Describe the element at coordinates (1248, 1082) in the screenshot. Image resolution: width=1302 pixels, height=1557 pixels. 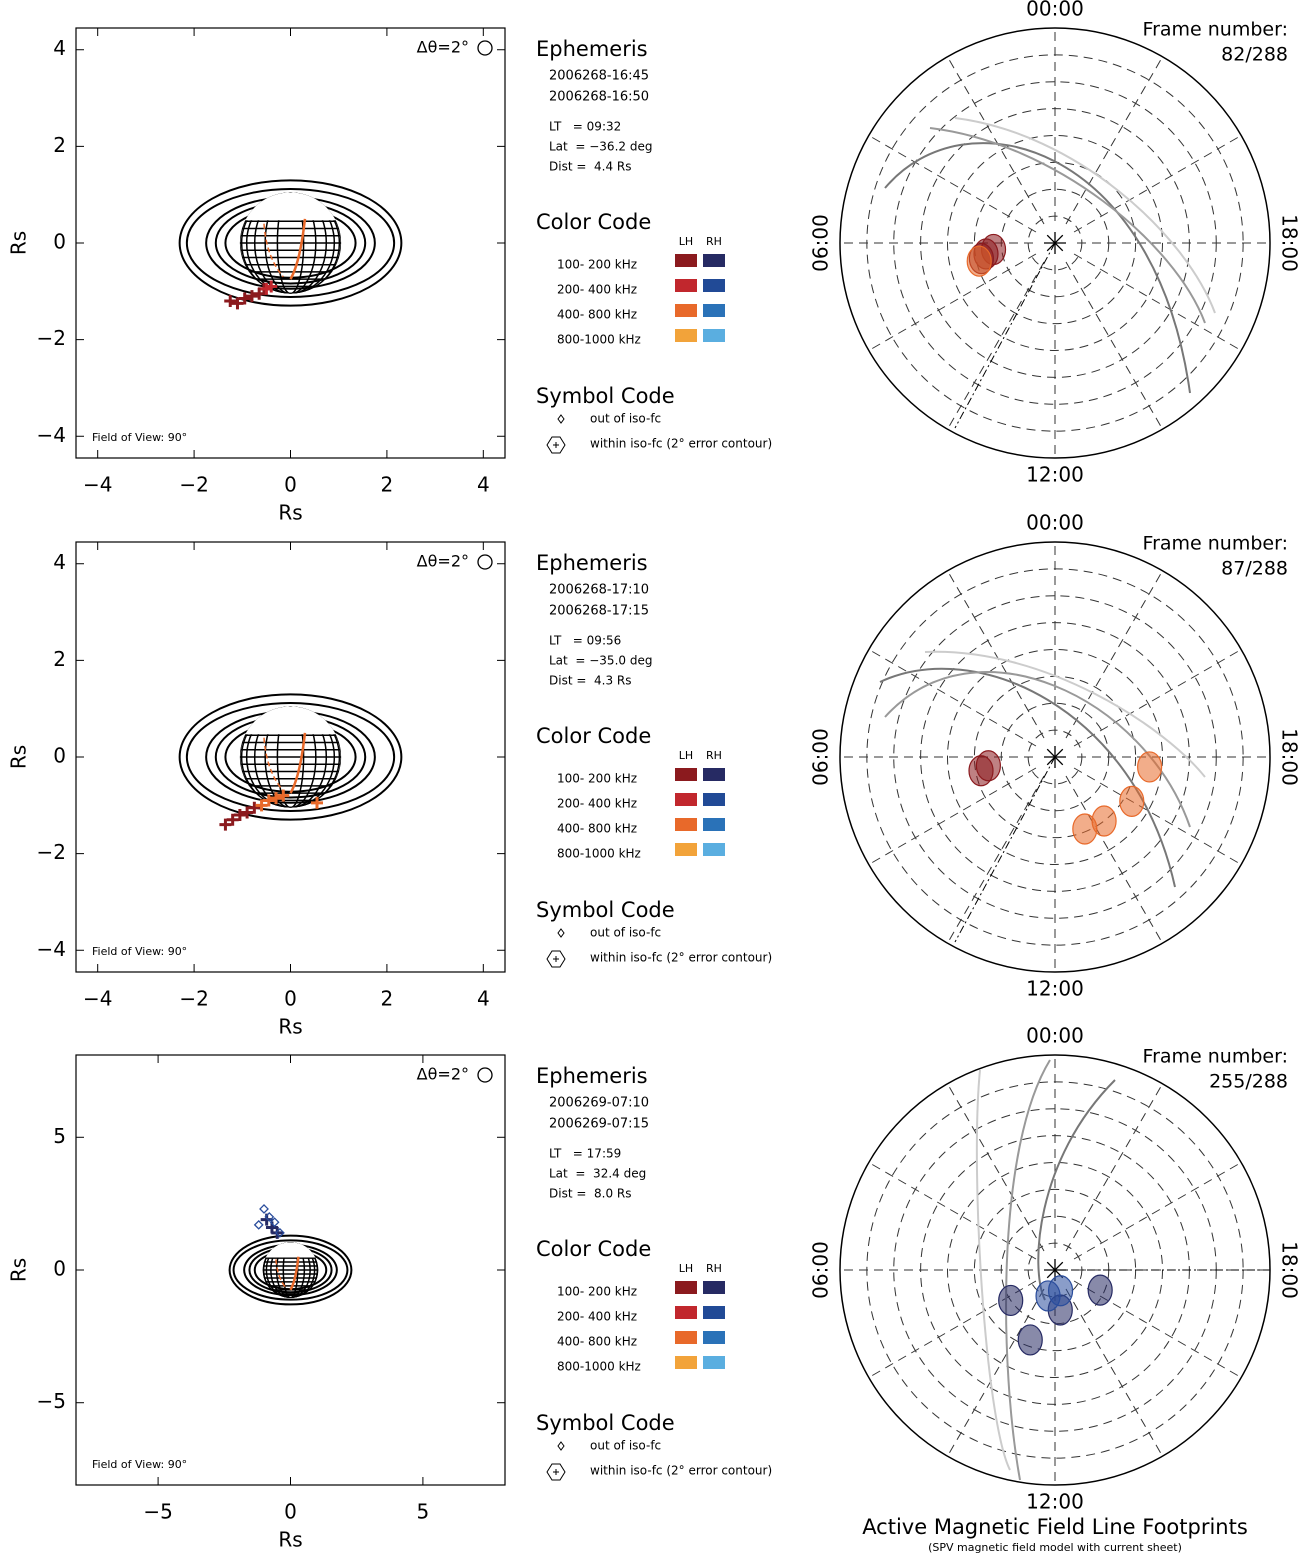
I see `frame-number: 255/288` at that location.